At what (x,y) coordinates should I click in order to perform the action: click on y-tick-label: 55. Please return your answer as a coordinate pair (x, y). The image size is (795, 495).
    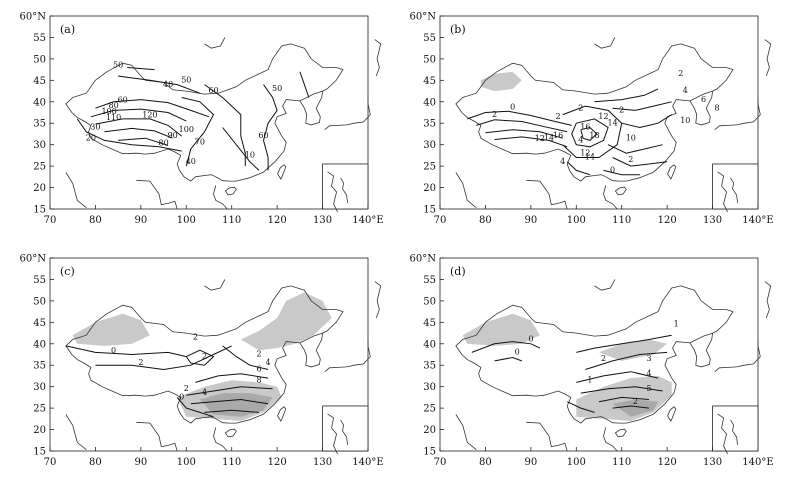
    Looking at the image, I should click on (429, 280).